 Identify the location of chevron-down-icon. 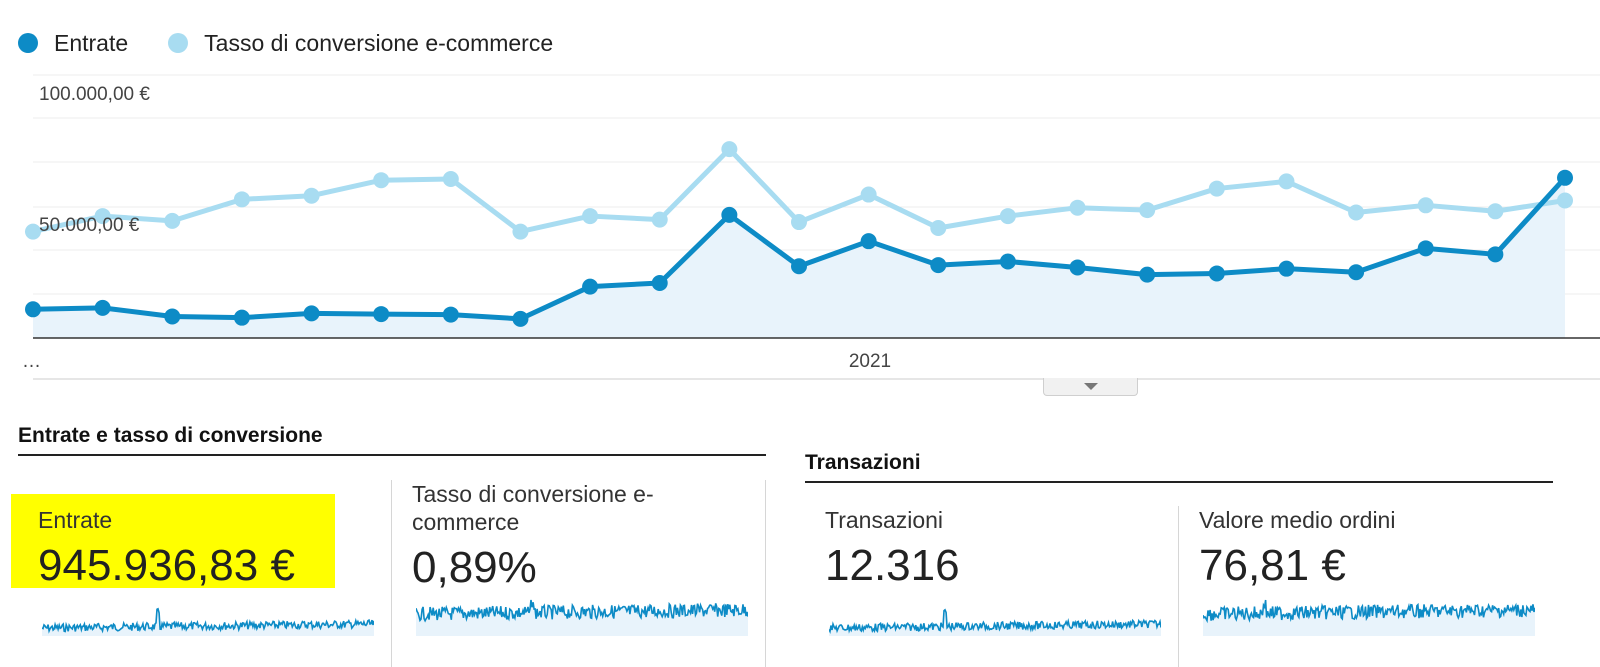
(1091, 386).